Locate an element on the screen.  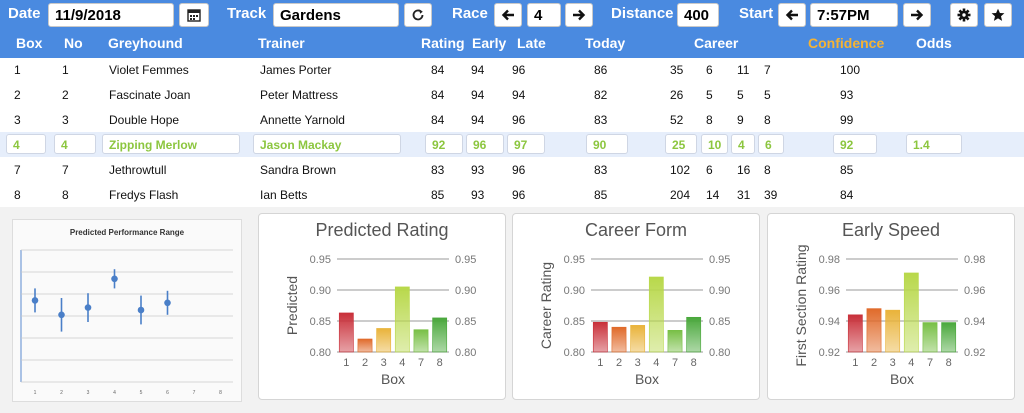
performance-range-panel: Predicted Performance Range 1 2 3 4 5 6 7 8 is located at coordinates (127, 310).